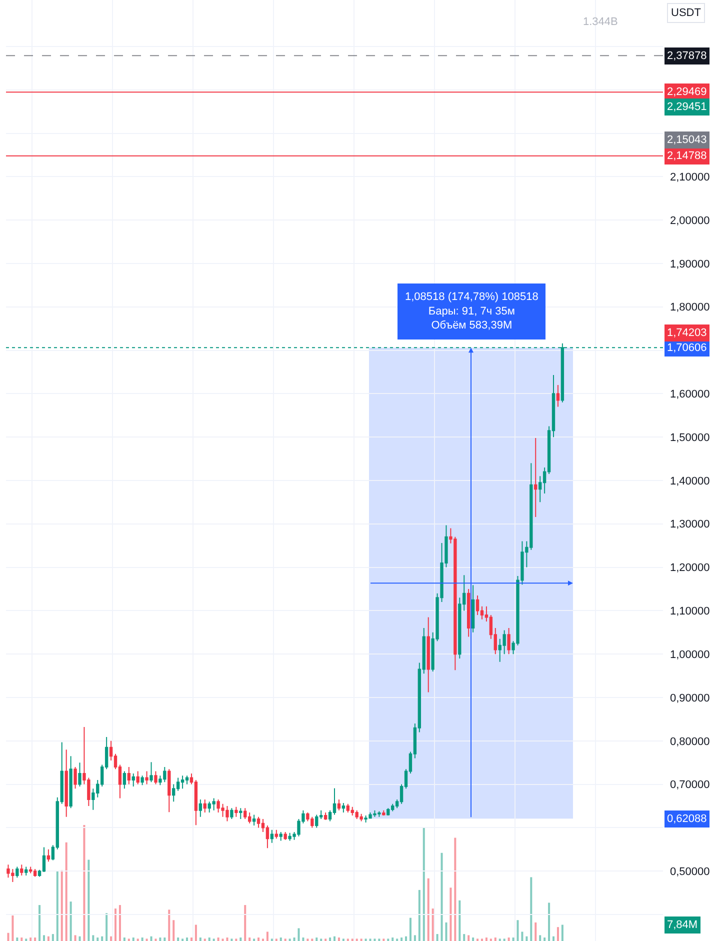  Describe the element at coordinates (690, 568) in the screenshot. I see `y-tick-label: 1,20000` at that location.